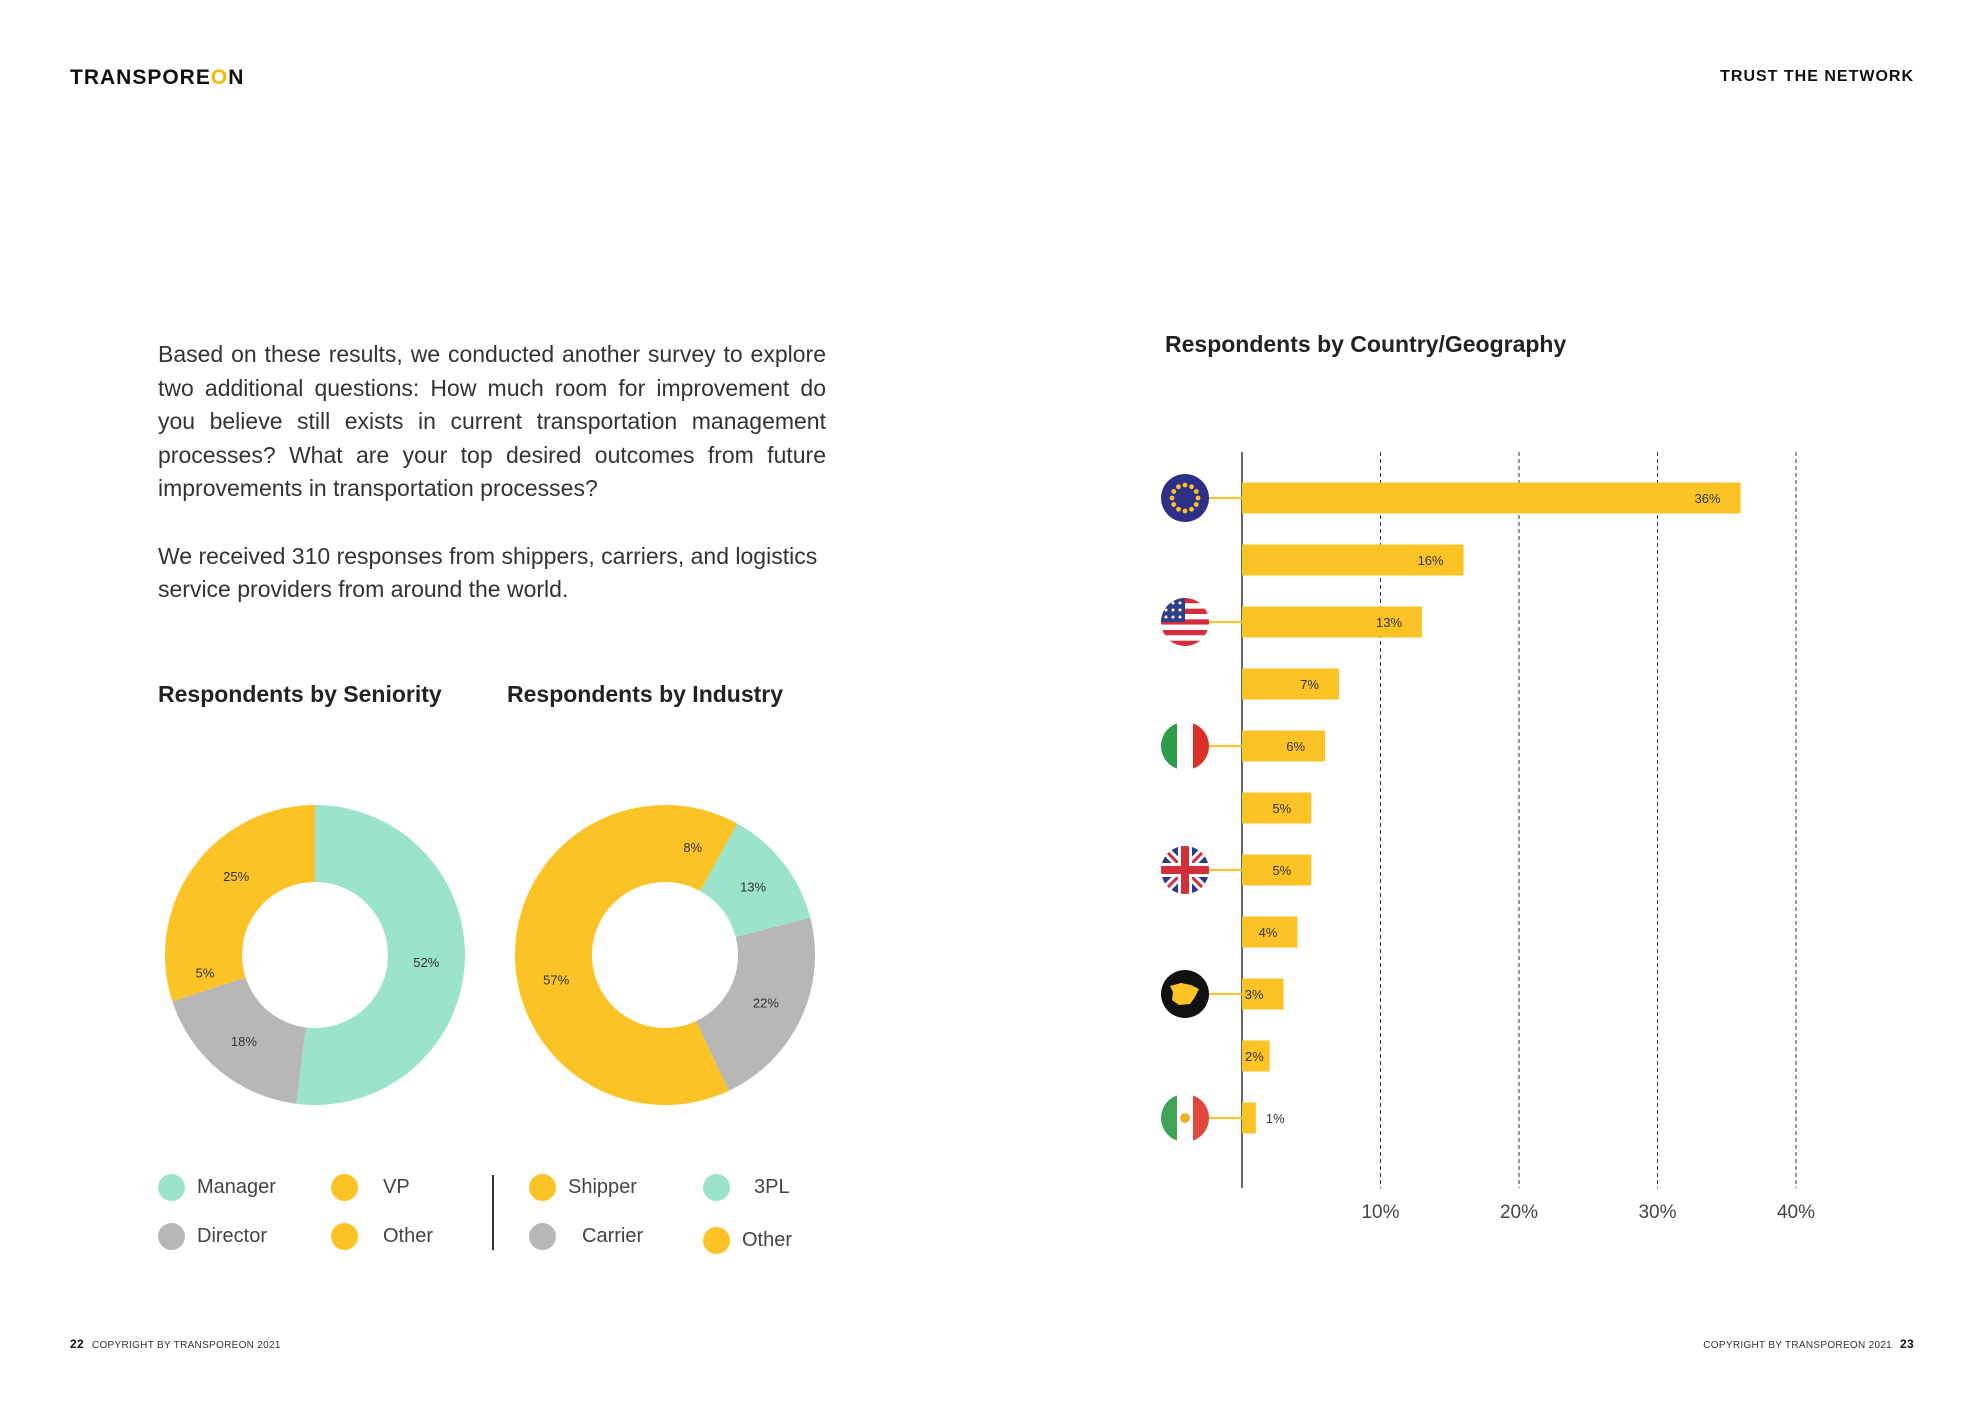  What do you see at coordinates (1185, 746) in the screenshot?
I see `italy-flag-icon` at bounding box center [1185, 746].